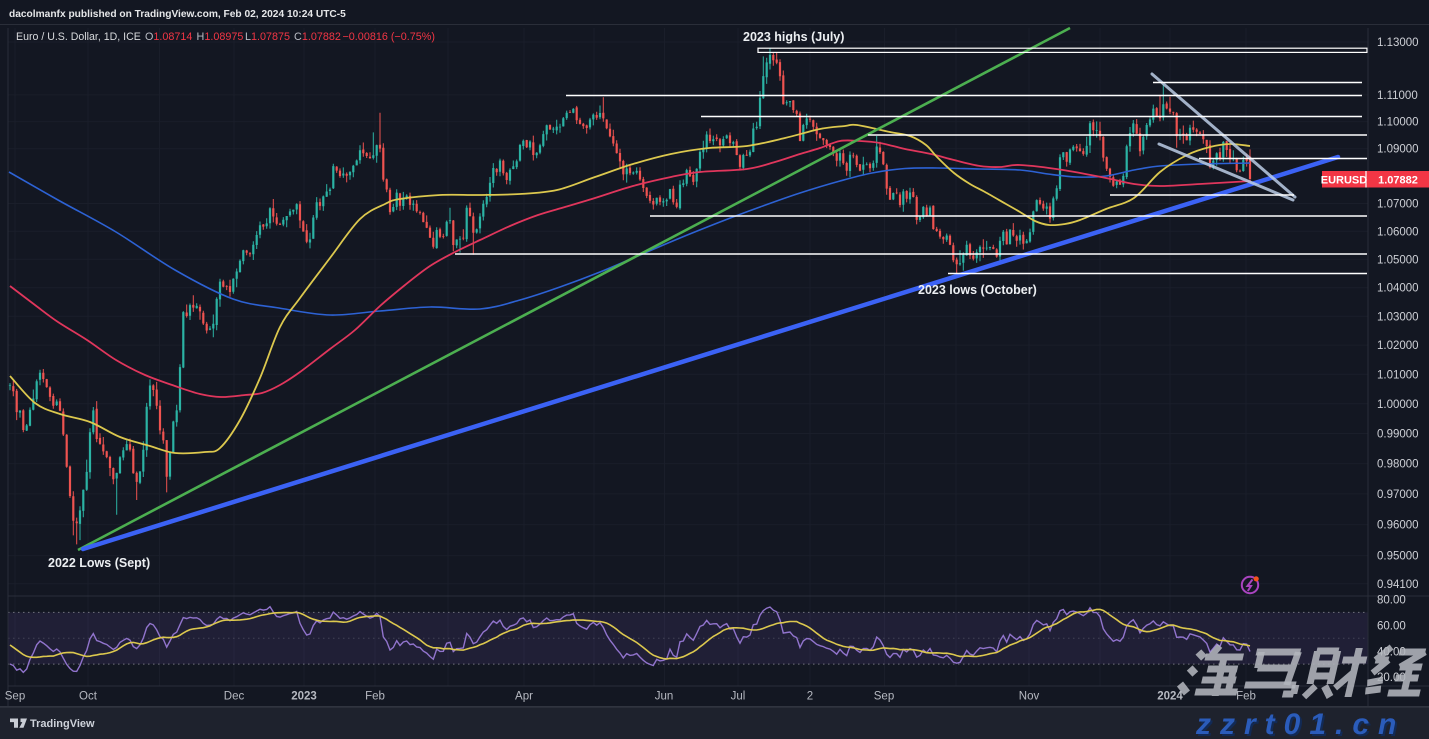  What do you see at coordinates (389, 37) in the screenshot?
I see `svg-text: −0.00816 (−0.75%)` at bounding box center [389, 37].